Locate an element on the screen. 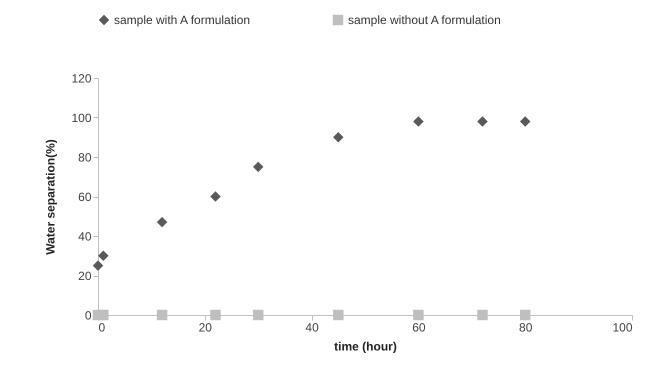 The image size is (670, 390). x-tick-label: 60 is located at coordinates (419, 327).